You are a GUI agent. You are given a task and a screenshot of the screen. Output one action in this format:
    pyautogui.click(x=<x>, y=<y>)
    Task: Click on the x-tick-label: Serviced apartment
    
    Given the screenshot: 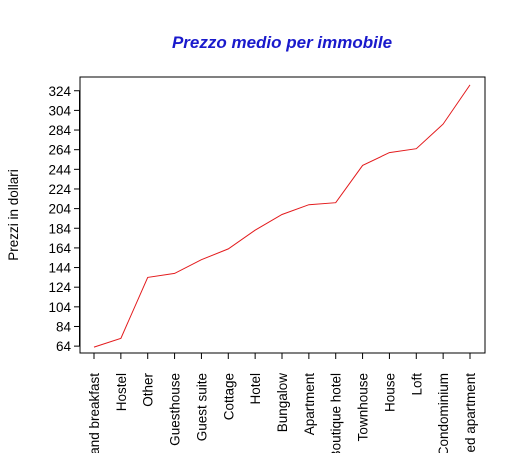 What is the action you would take?
    pyautogui.click(x=470, y=413)
    